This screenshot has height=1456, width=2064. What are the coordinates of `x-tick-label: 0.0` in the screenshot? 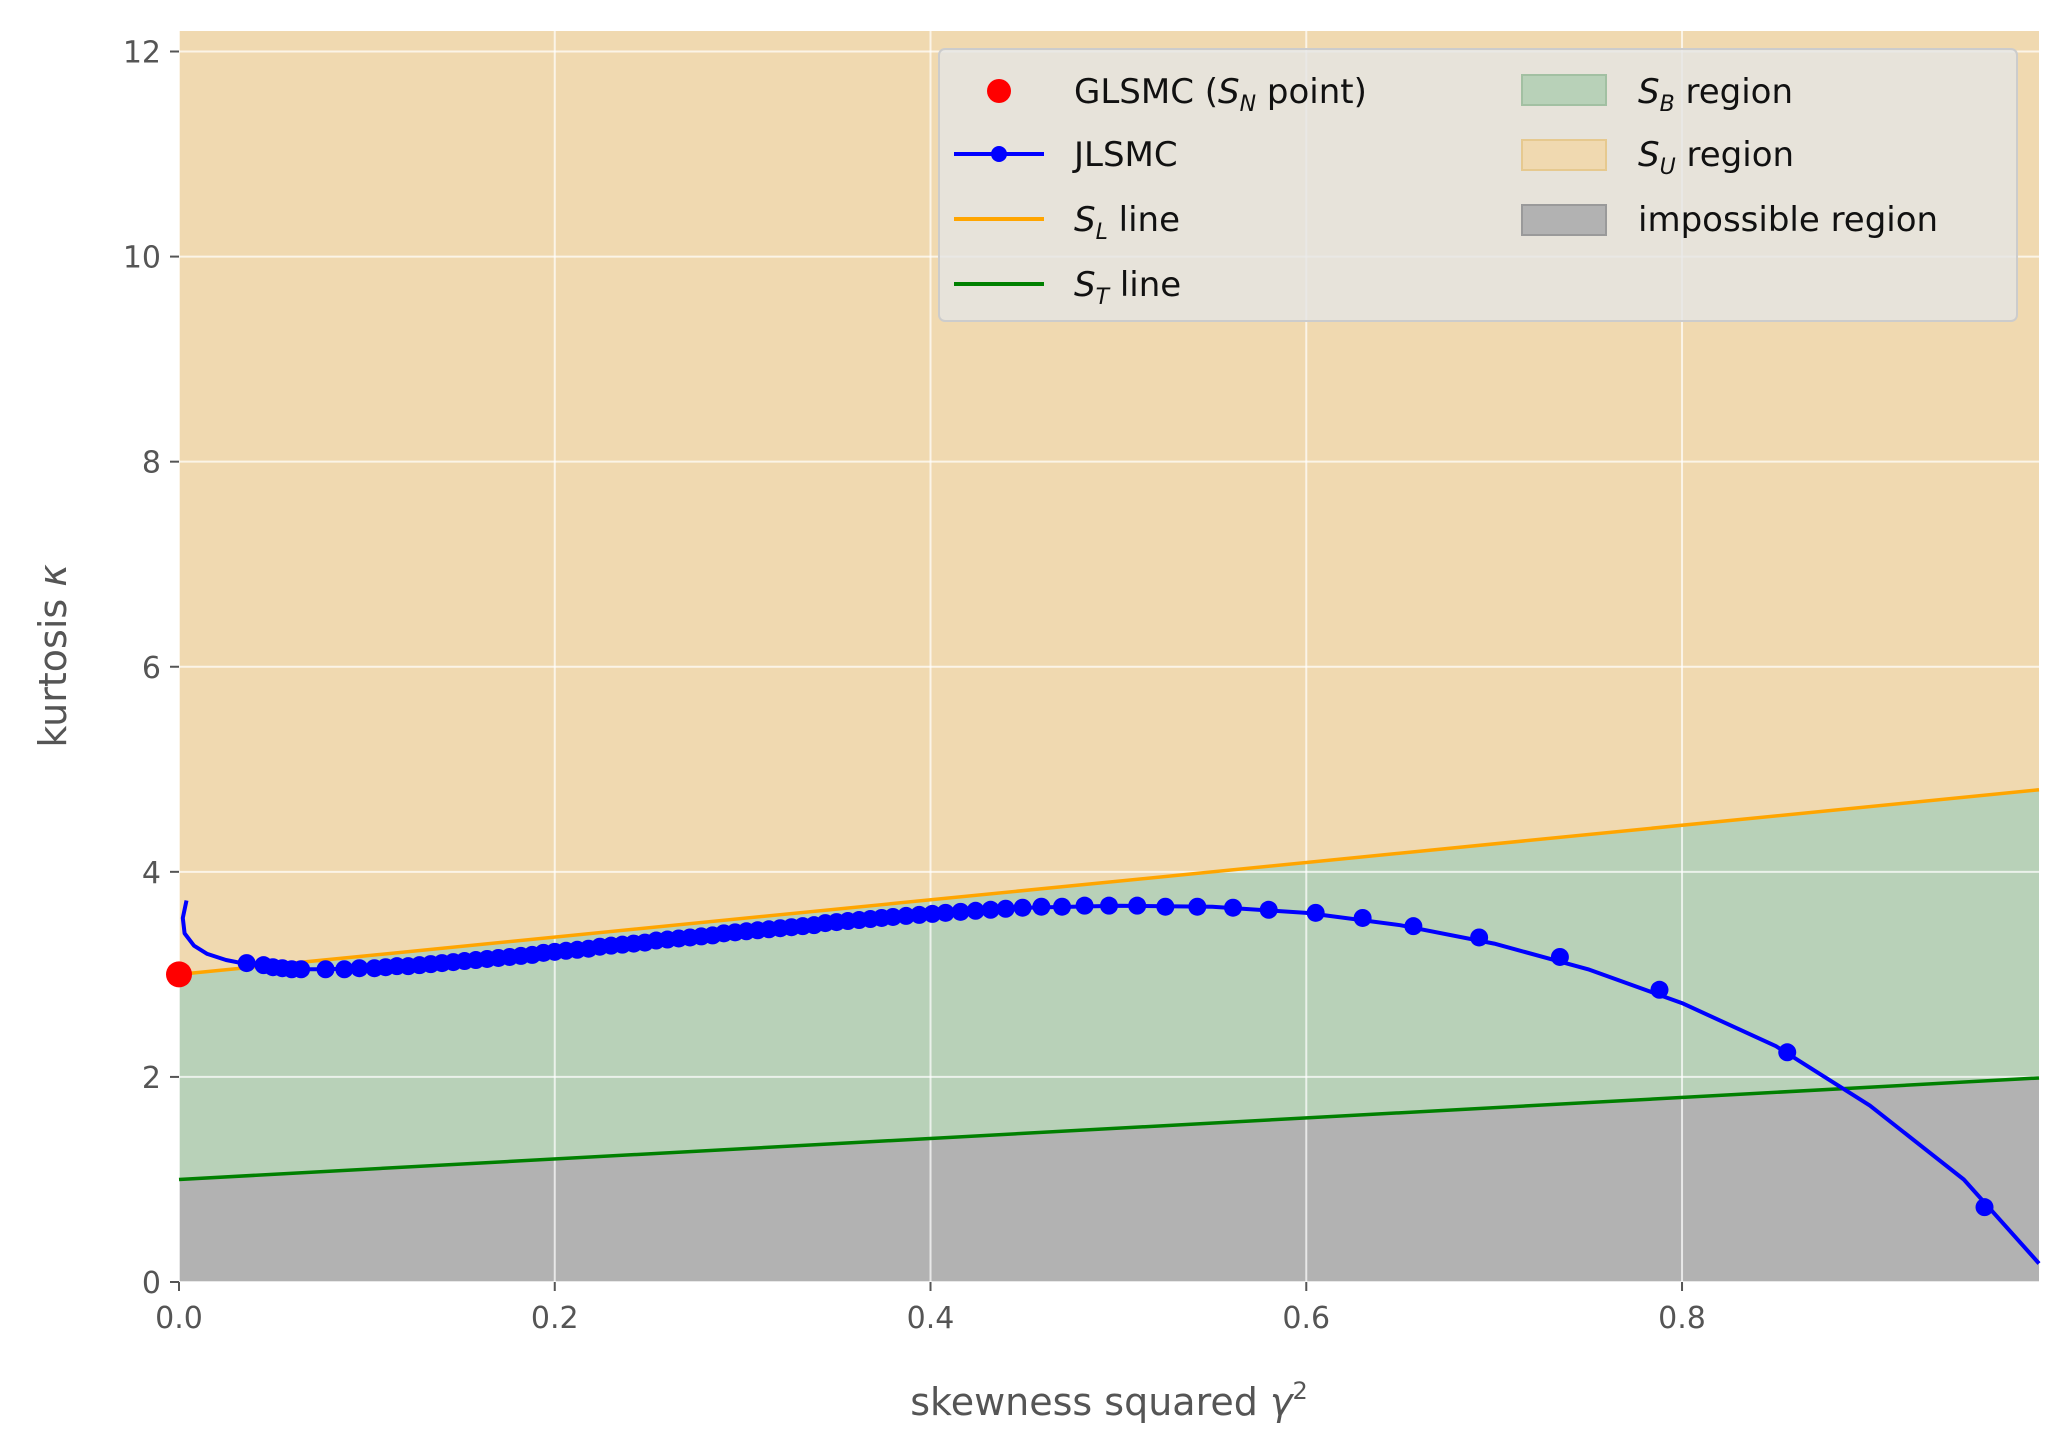 It's located at (179, 1318).